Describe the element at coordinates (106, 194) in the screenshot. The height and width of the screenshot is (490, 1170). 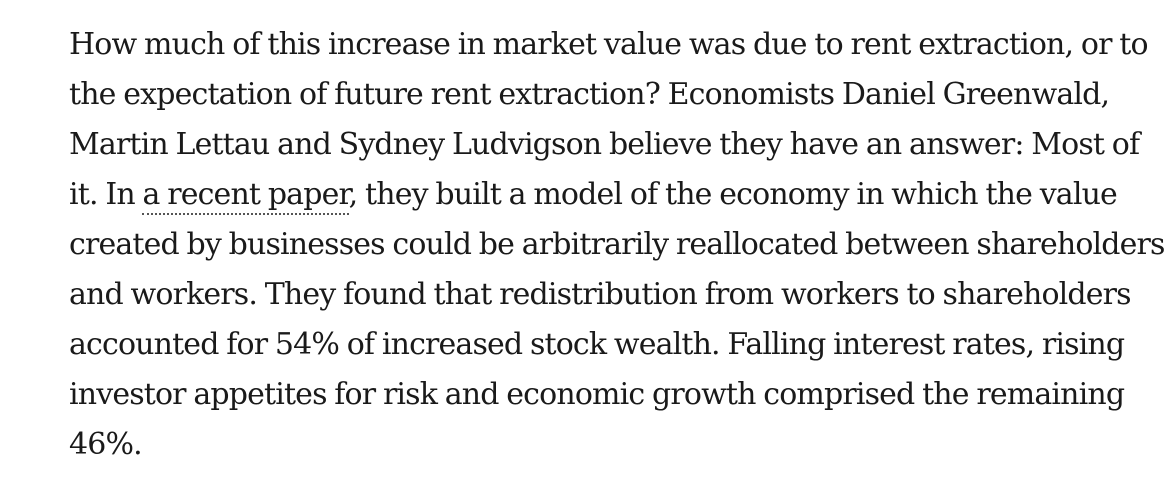
I see `paragraph-text: it. In` at that location.